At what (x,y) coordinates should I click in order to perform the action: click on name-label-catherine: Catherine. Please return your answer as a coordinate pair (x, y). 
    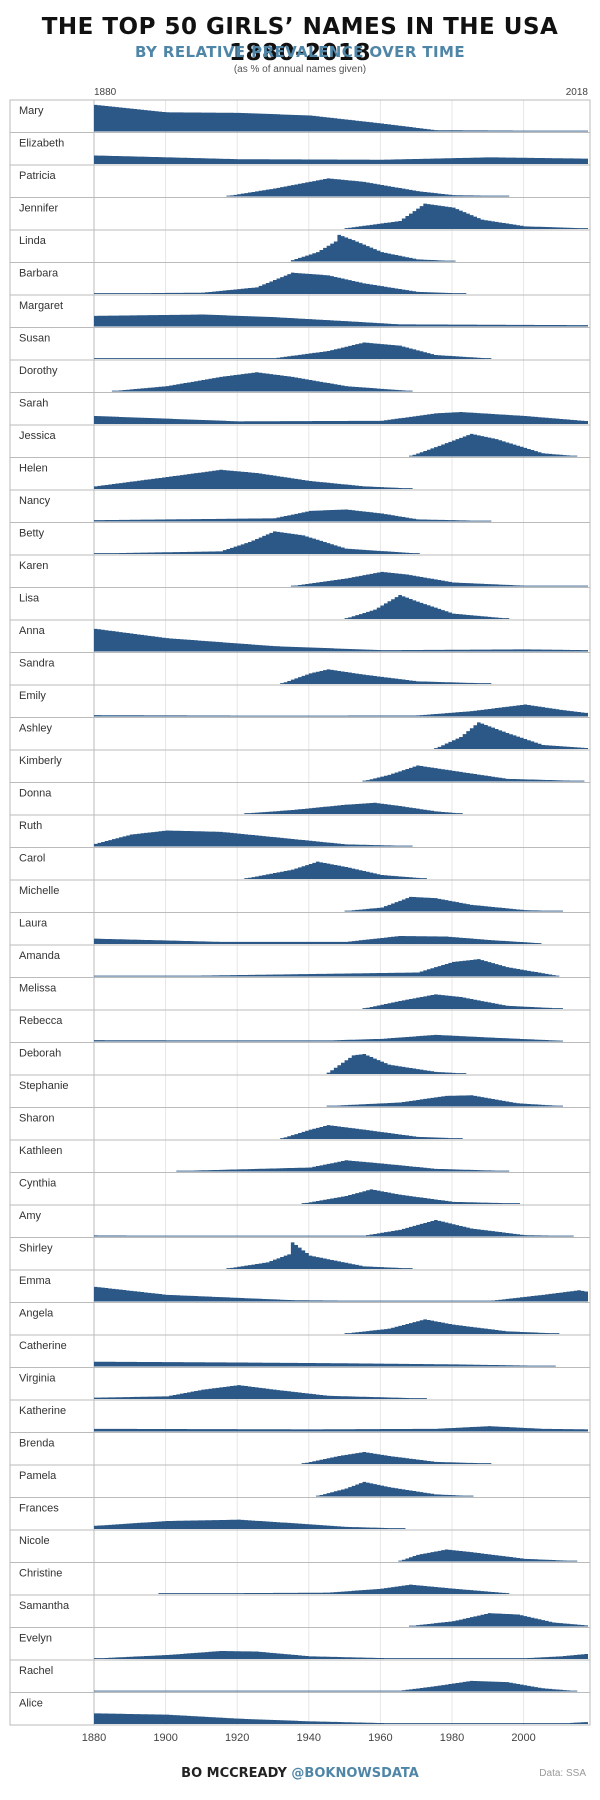
    Looking at the image, I should click on (43, 1346).